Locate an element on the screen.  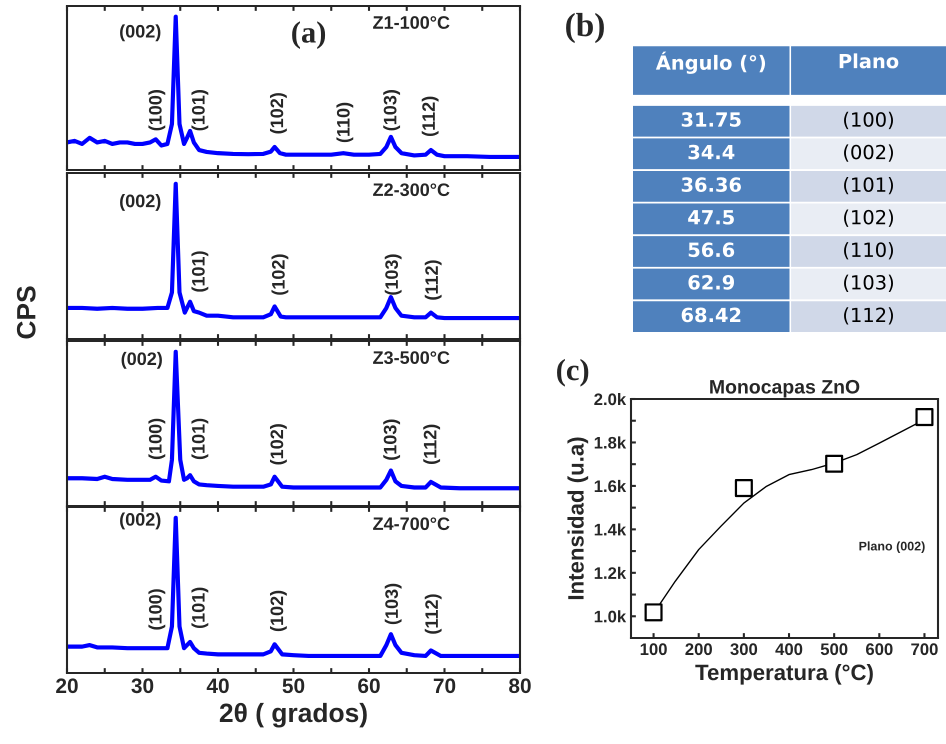
text: 62.9 is located at coordinates (711, 282).